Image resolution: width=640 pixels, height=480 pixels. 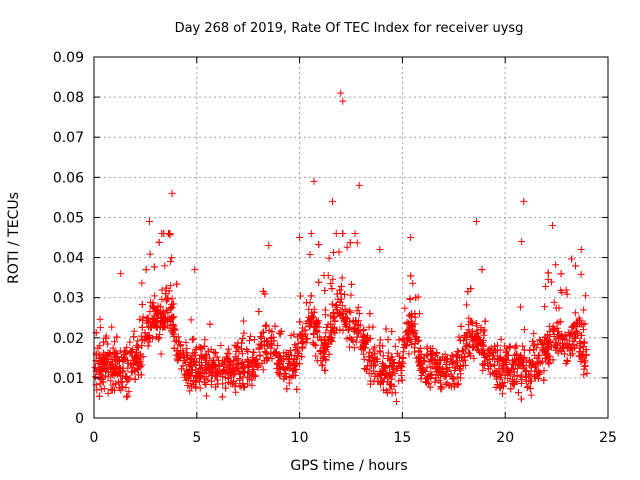 What do you see at coordinates (14, 238) in the screenshot?
I see `y-axis-label: ROTI / TECUs` at bounding box center [14, 238].